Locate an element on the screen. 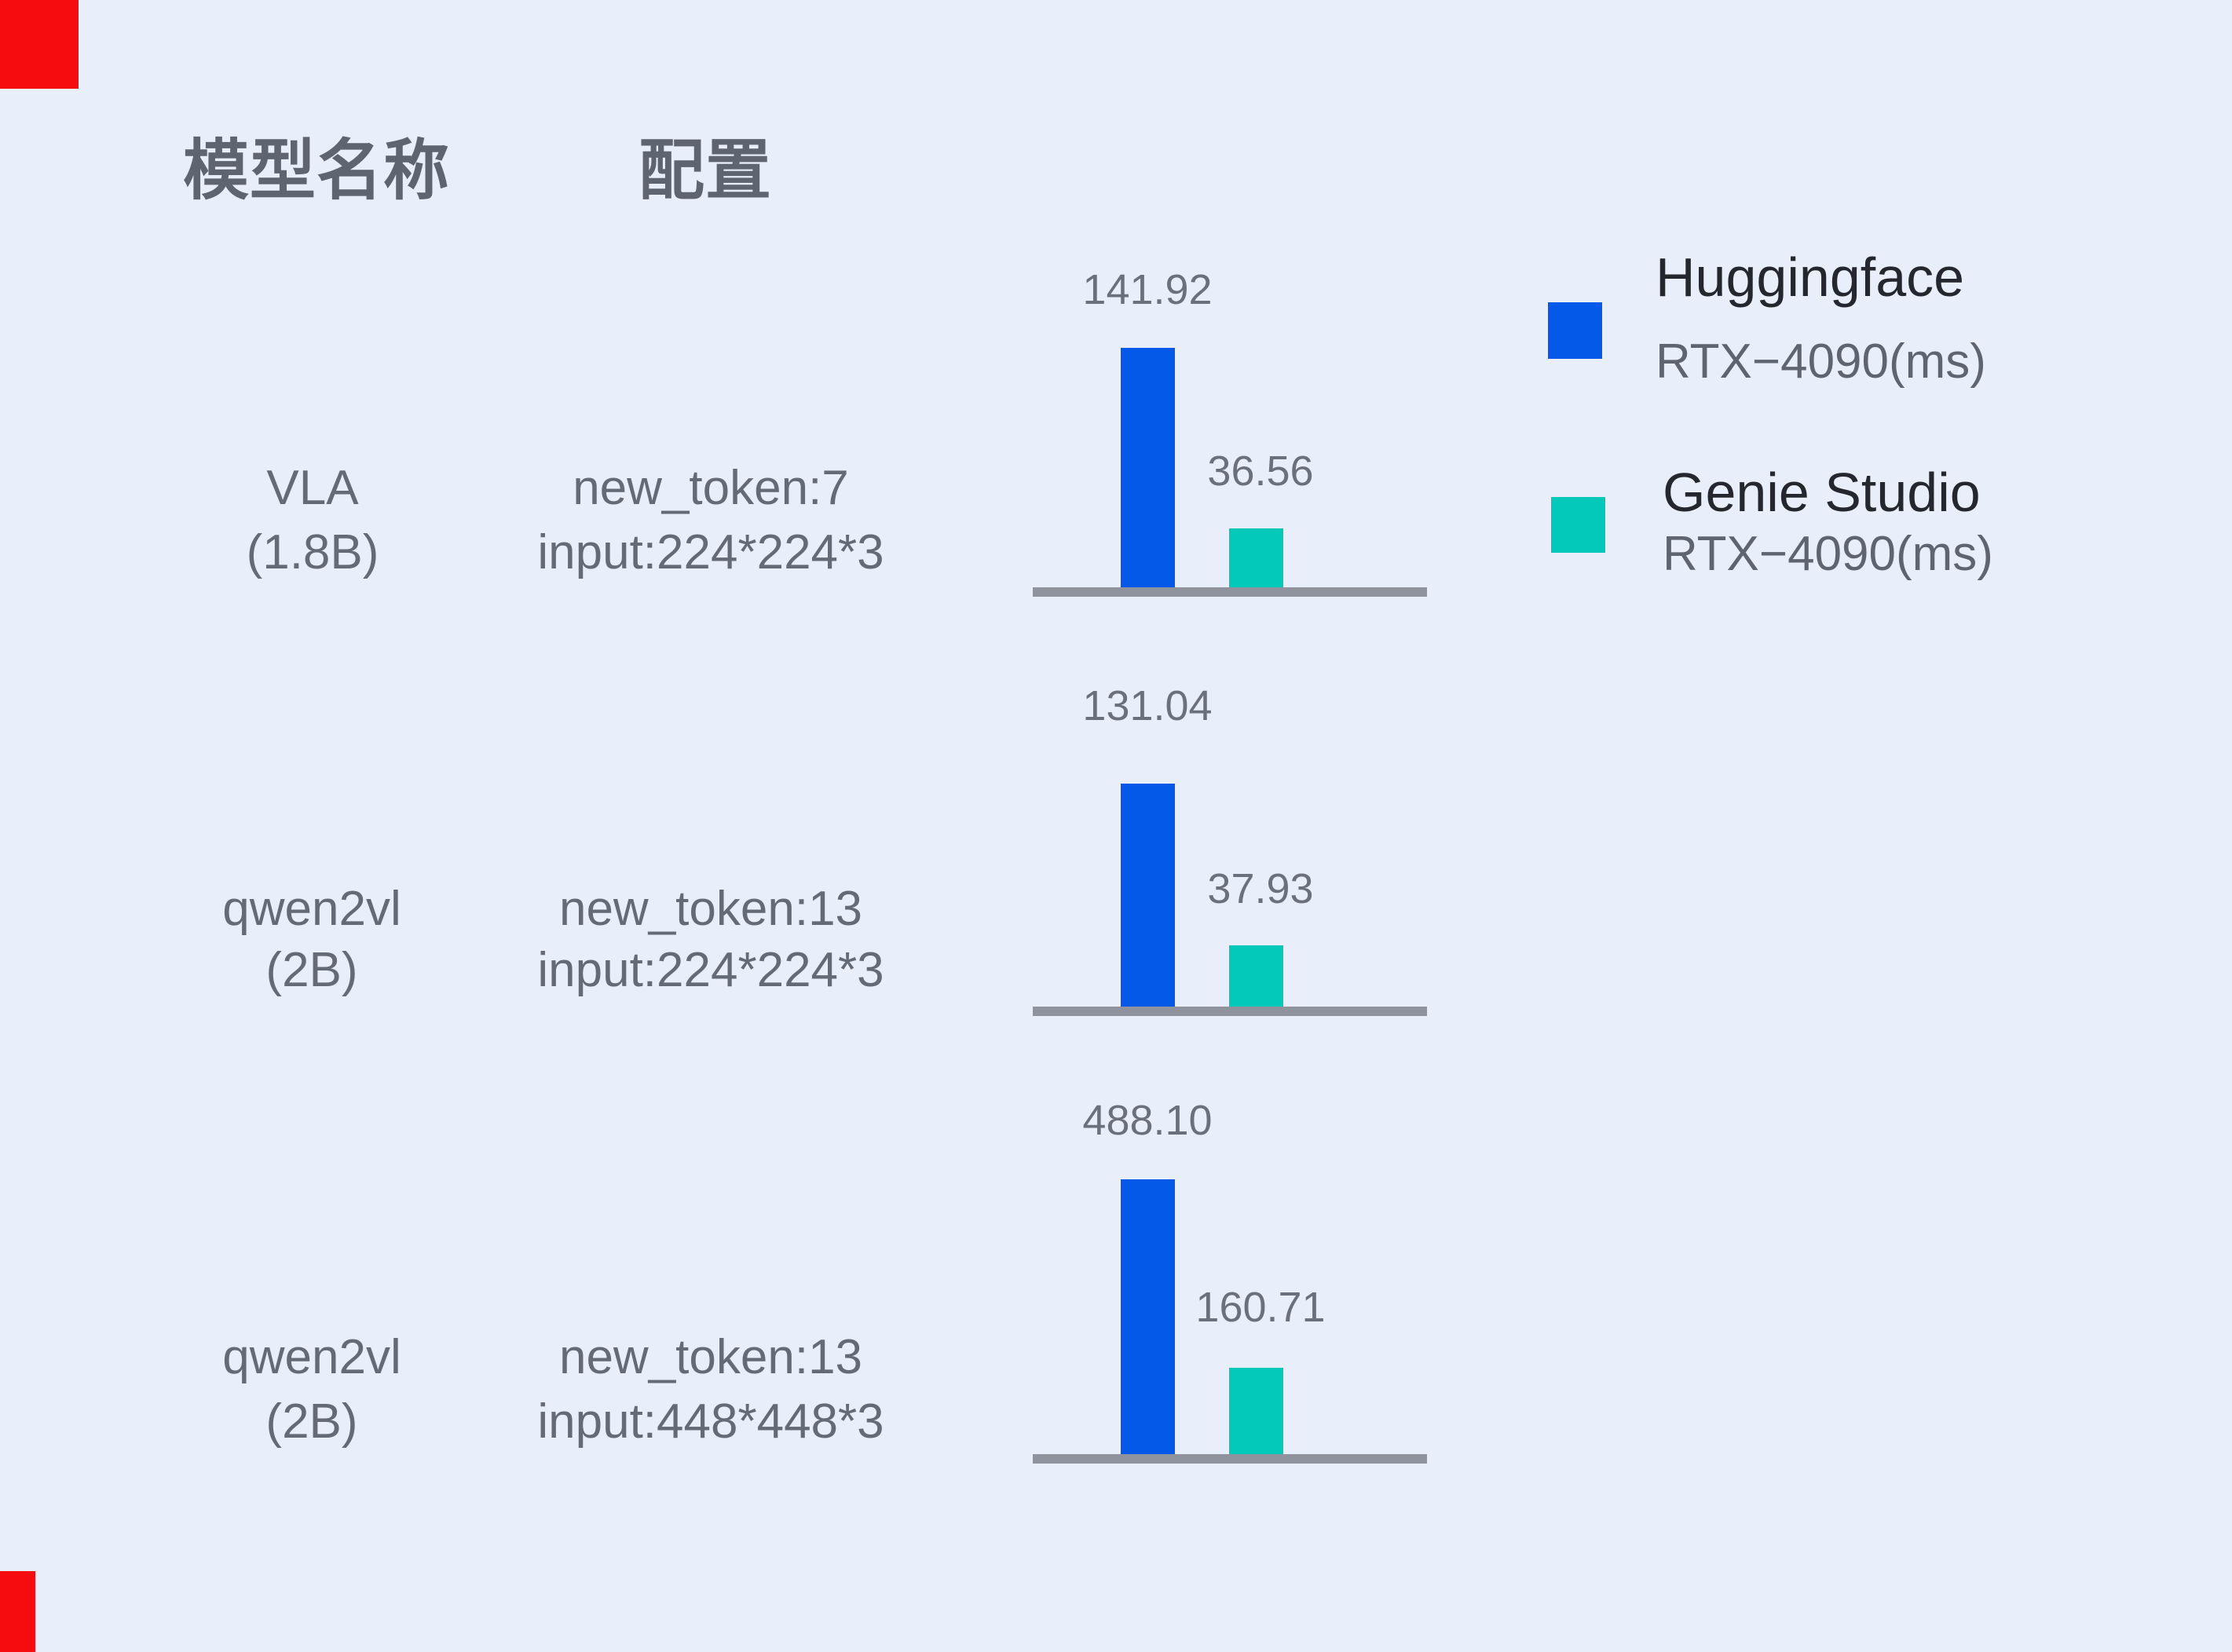 This screenshot has width=2232, height=1652. legend-label-huggingface: Huggingface is located at coordinates (1810, 277).